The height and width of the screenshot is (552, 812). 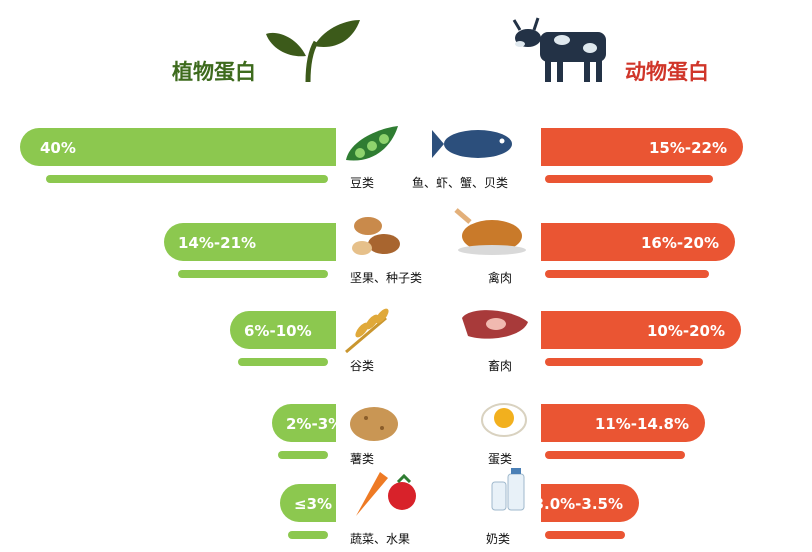 I want to click on plant-category-label: 谷类, so click(x=362, y=366).